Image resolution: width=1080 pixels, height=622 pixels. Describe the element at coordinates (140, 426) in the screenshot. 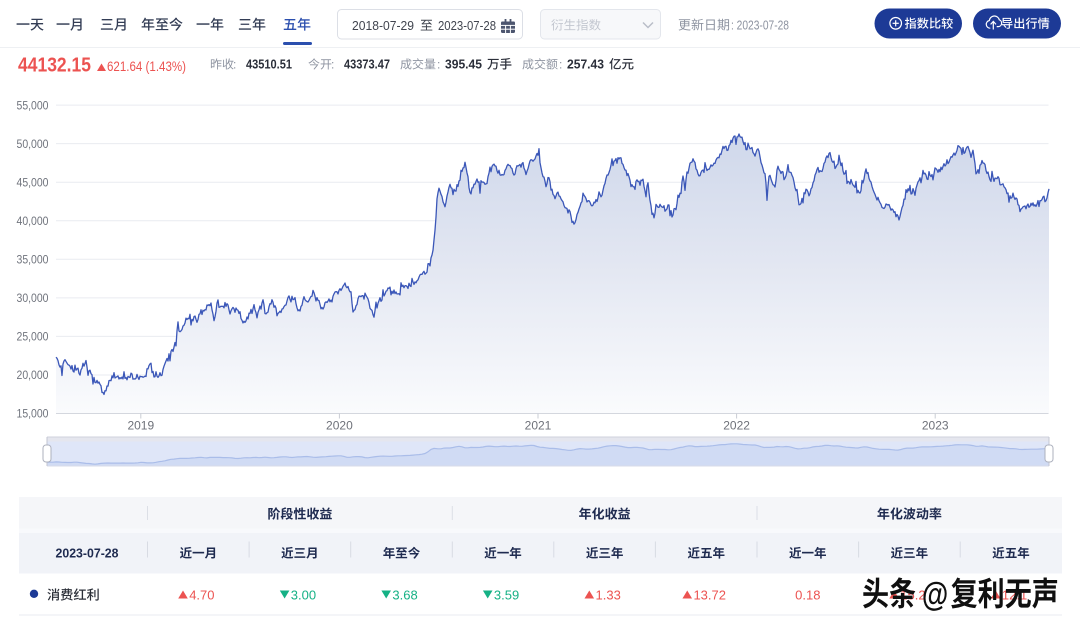

I see `svg-text: 2019` at that location.